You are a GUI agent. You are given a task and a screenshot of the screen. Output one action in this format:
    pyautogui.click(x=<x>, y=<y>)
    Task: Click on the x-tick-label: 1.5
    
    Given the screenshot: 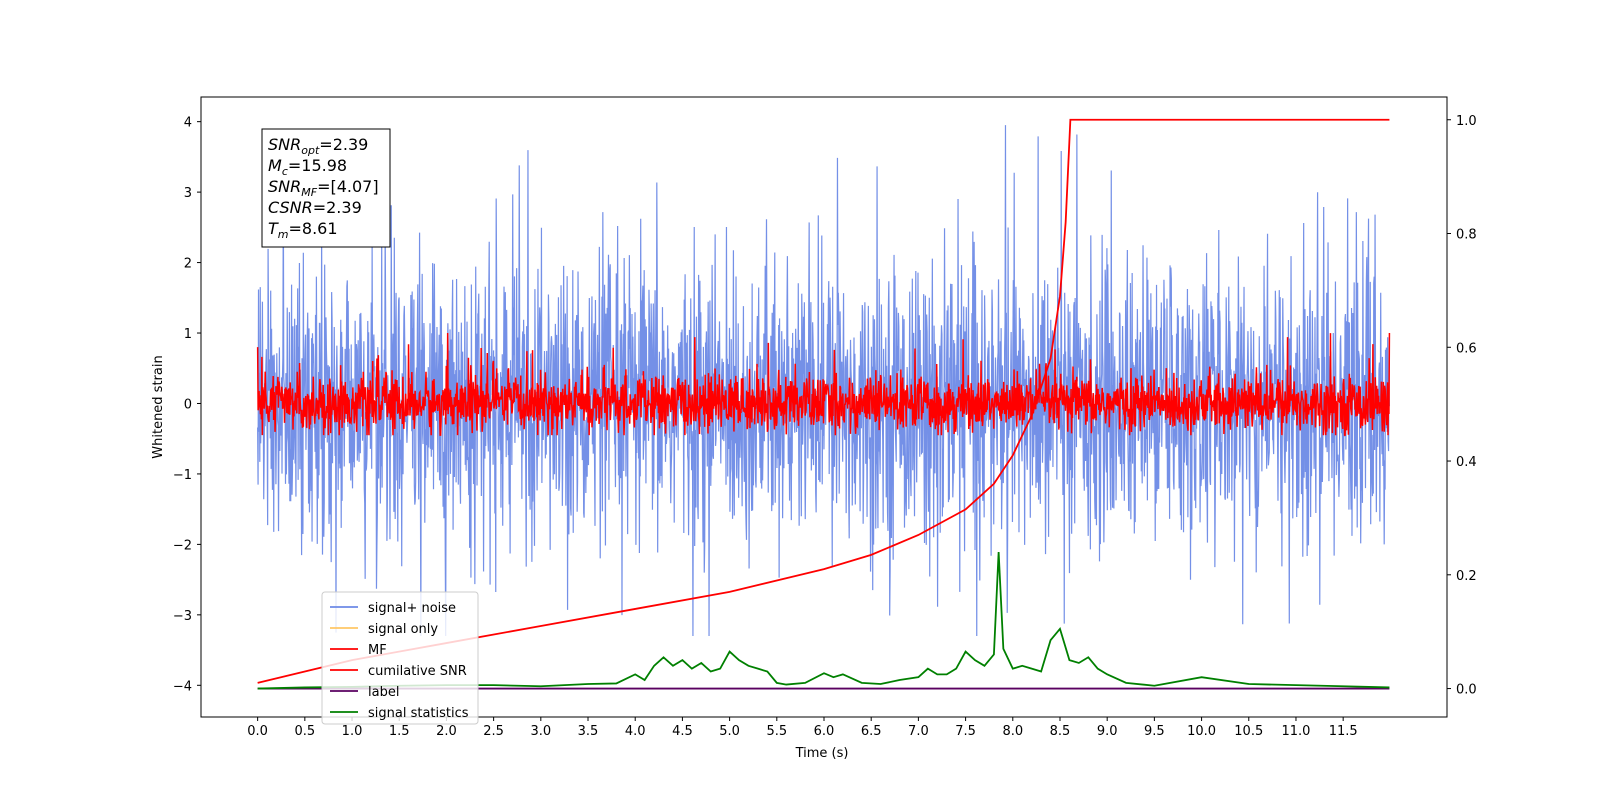 What is the action you would take?
    pyautogui.click(x=399, y=731)
    